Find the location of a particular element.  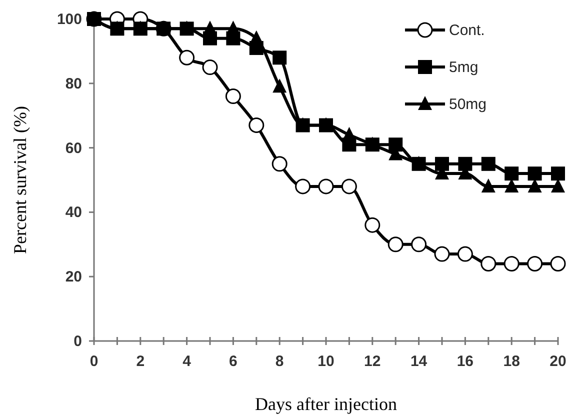

x-axis-title: Days after injection is located at coordinates (326, 404).